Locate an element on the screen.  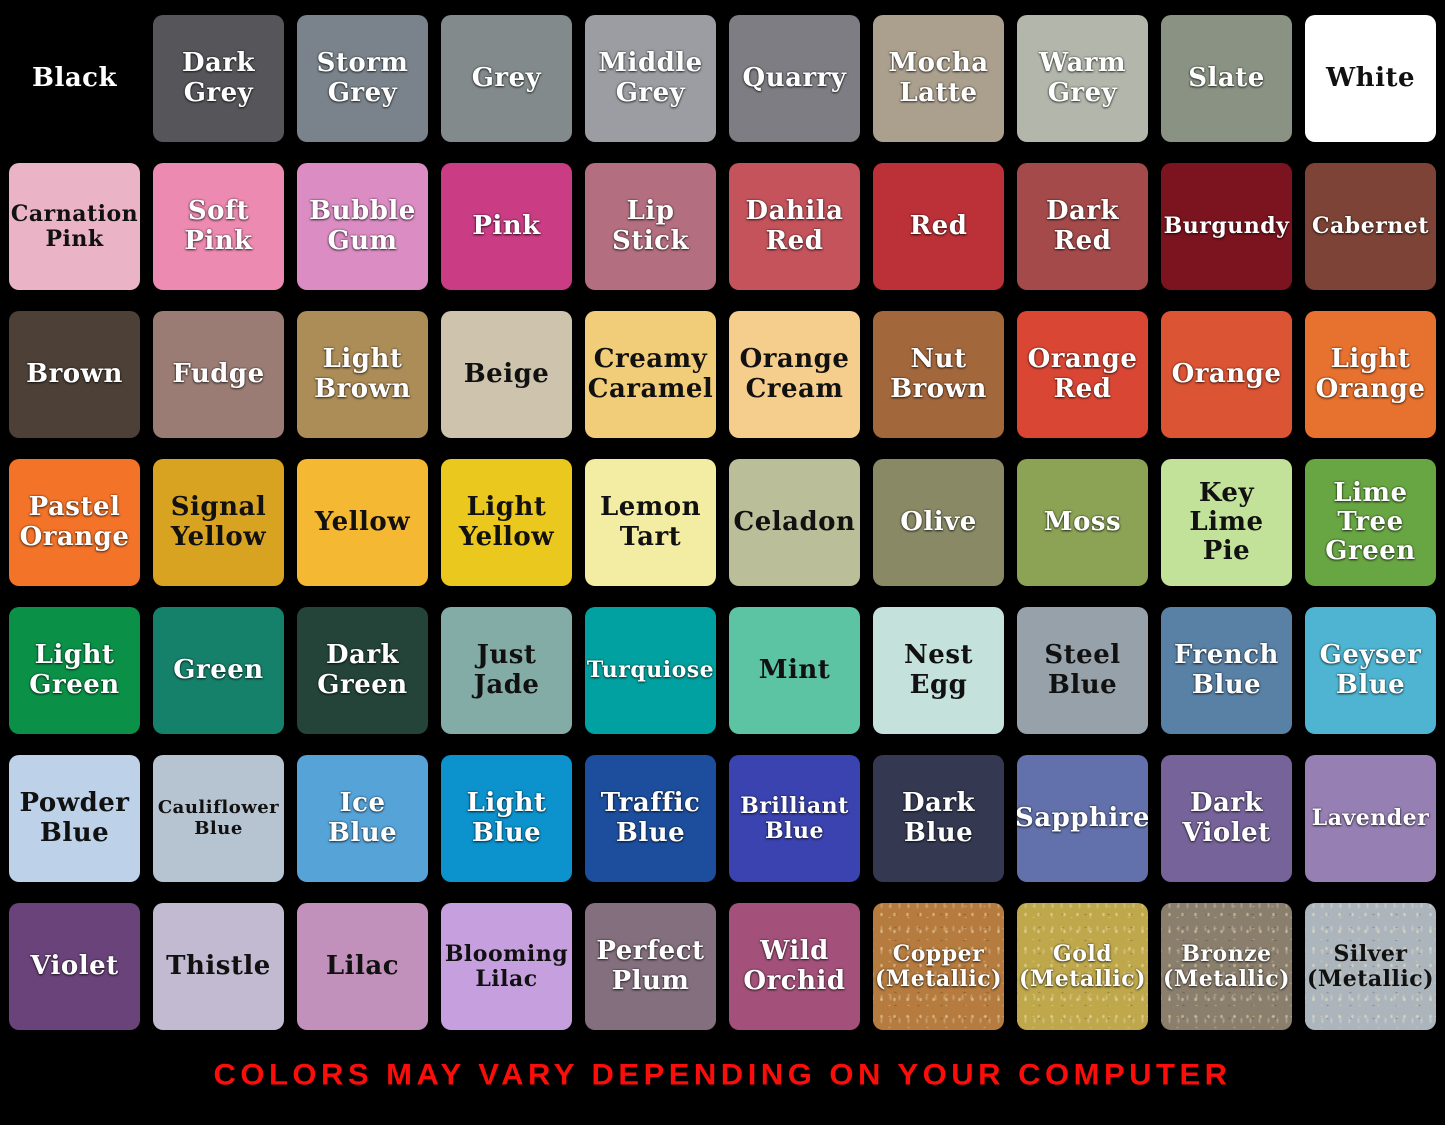
color-swatch-label: Blooming Lilac is located at coordinates (506, 966).